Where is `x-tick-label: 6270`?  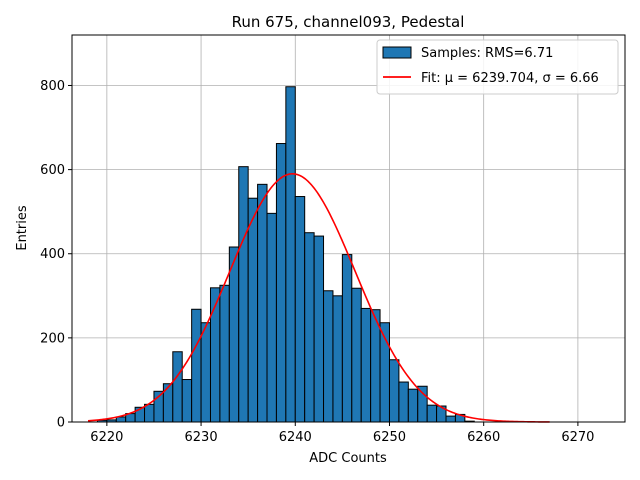
x-tick-label: 6270 is located at coordinates (577, 437).